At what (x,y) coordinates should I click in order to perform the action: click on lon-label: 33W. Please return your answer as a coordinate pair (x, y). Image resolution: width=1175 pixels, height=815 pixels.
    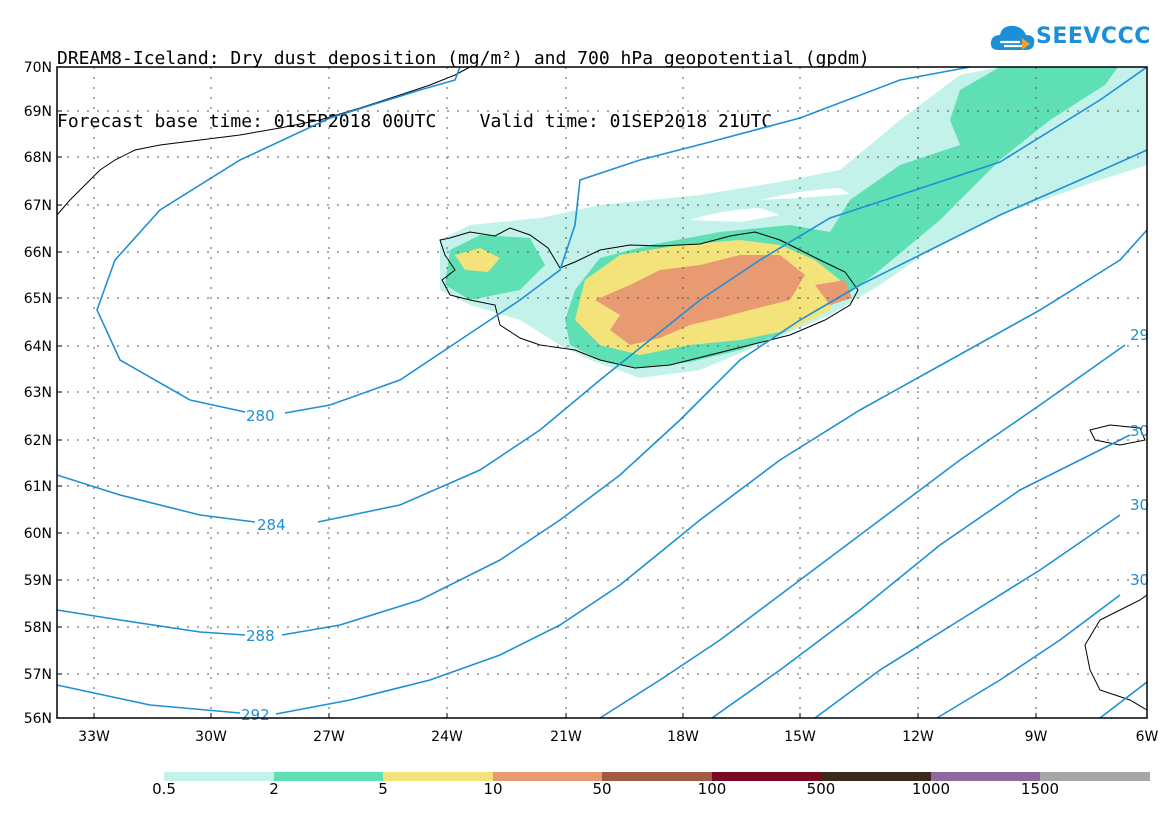
    Looking at the image, I should click on (94, 737).